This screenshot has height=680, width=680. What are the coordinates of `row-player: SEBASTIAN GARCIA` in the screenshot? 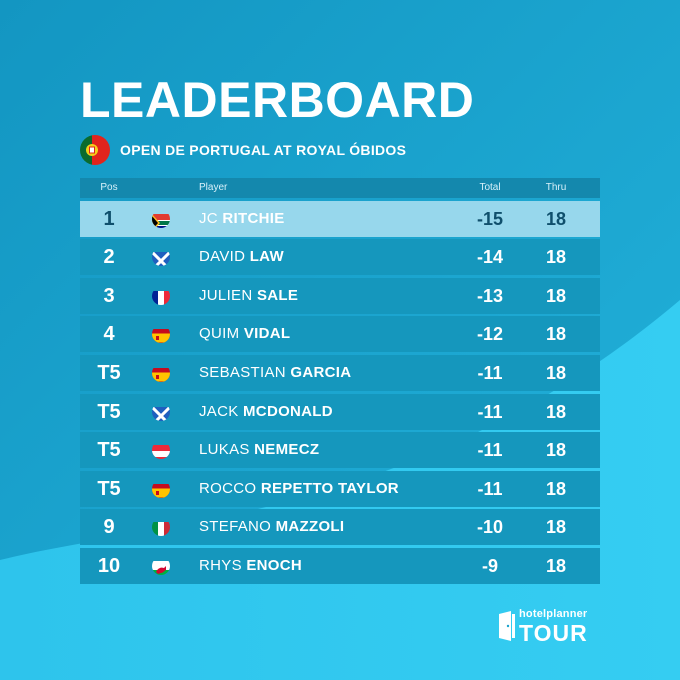 It's located at (275, 373).